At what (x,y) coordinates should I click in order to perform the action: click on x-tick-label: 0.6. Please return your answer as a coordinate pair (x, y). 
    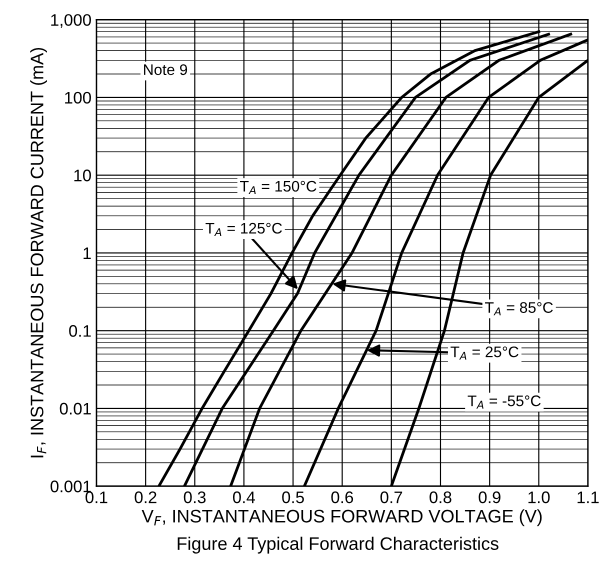
    Looking at the image, I should click on (342, 497).